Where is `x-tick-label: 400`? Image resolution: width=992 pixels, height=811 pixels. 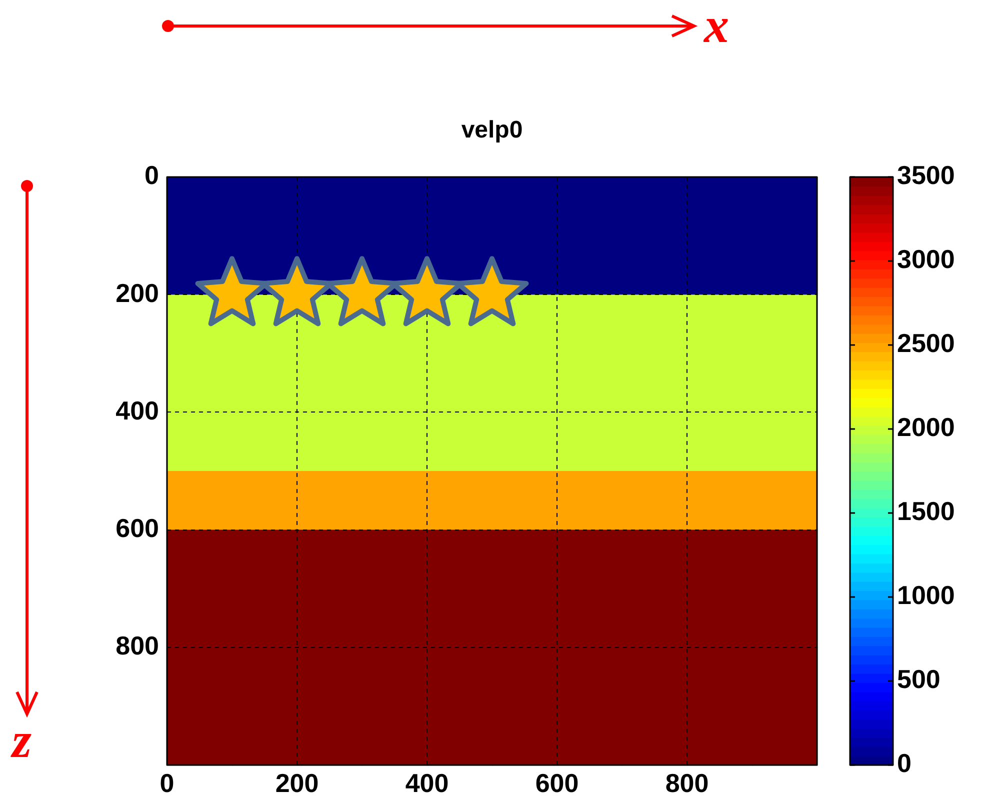 x-tick-label: 400 is located at coordinates (427, 783).